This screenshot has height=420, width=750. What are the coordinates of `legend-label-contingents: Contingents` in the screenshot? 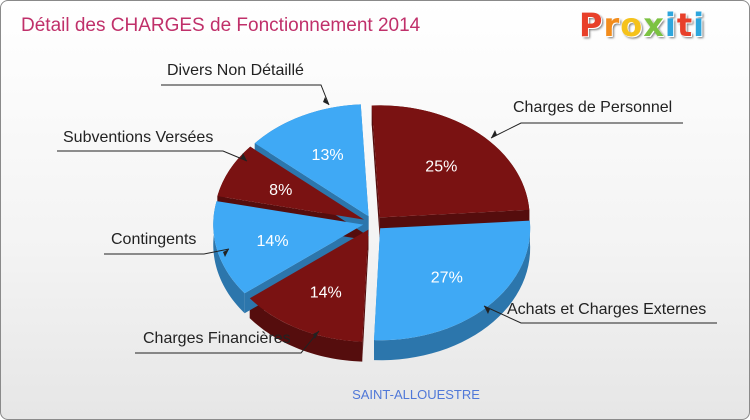 It's located at (154, 239).